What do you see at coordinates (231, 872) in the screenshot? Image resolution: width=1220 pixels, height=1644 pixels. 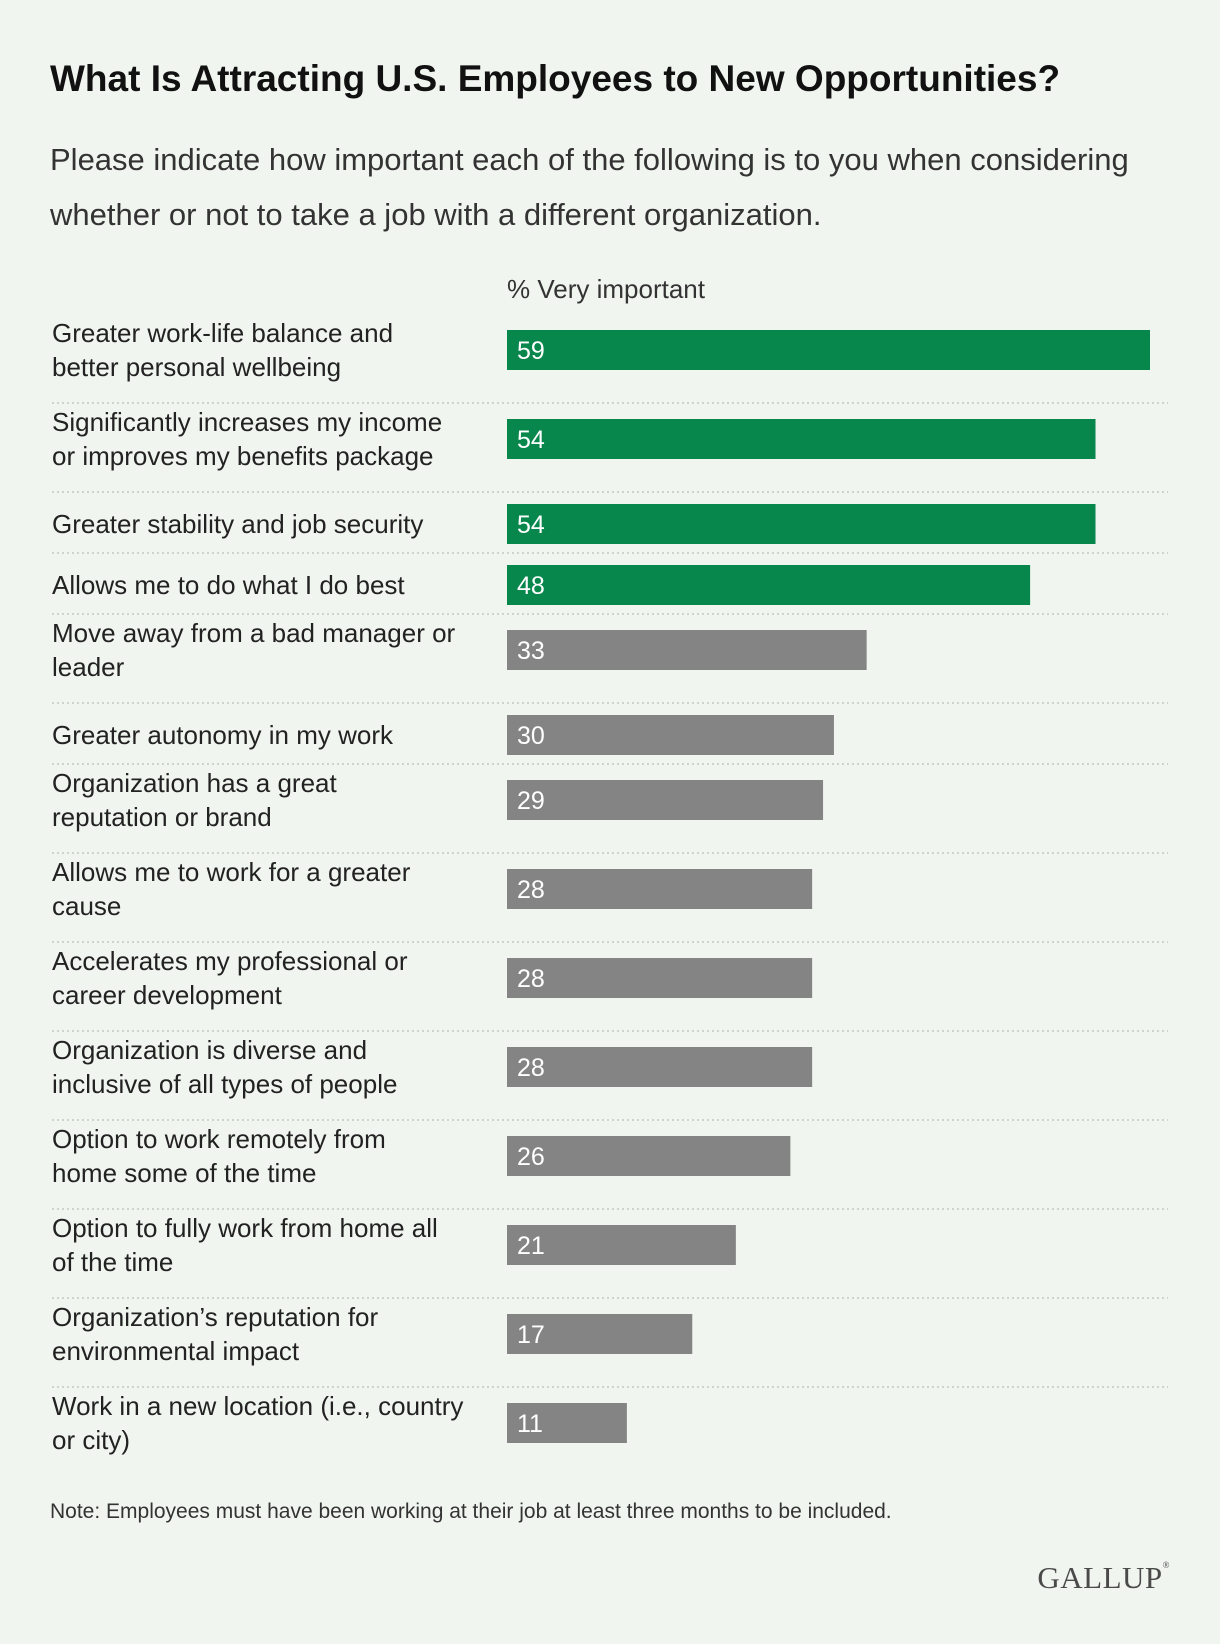 I see `bar-category-label-line: Allows me to work for a greater` at bounding box center [231, 872].